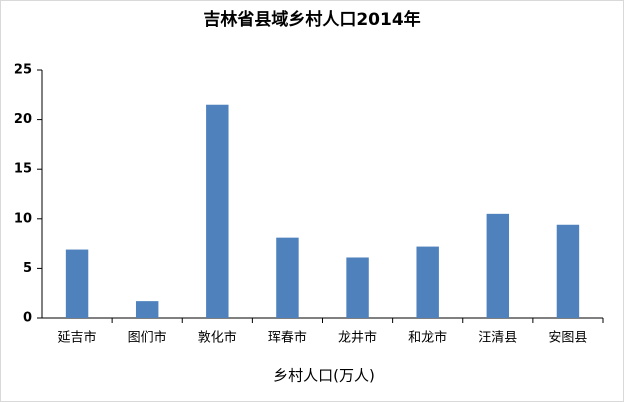 This screenshot has width=624, height=402. Describe the element at coordinates (427, 338) in the screenshot. I see `x-tick-label: 和龙市` at that location.